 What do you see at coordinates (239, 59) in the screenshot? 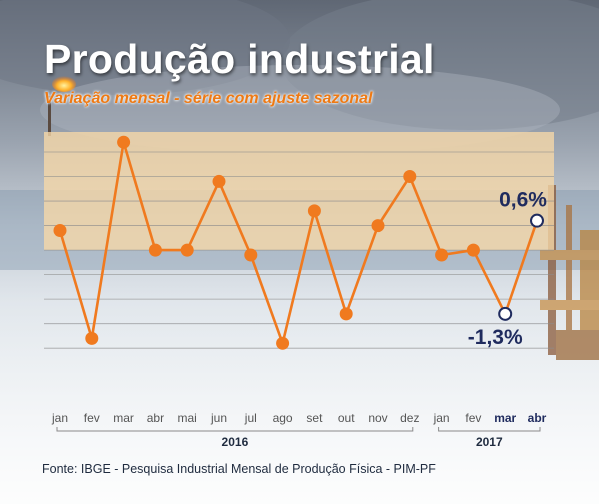
I see `chart-title: Produção industrial` at bounding box center [239, 59].